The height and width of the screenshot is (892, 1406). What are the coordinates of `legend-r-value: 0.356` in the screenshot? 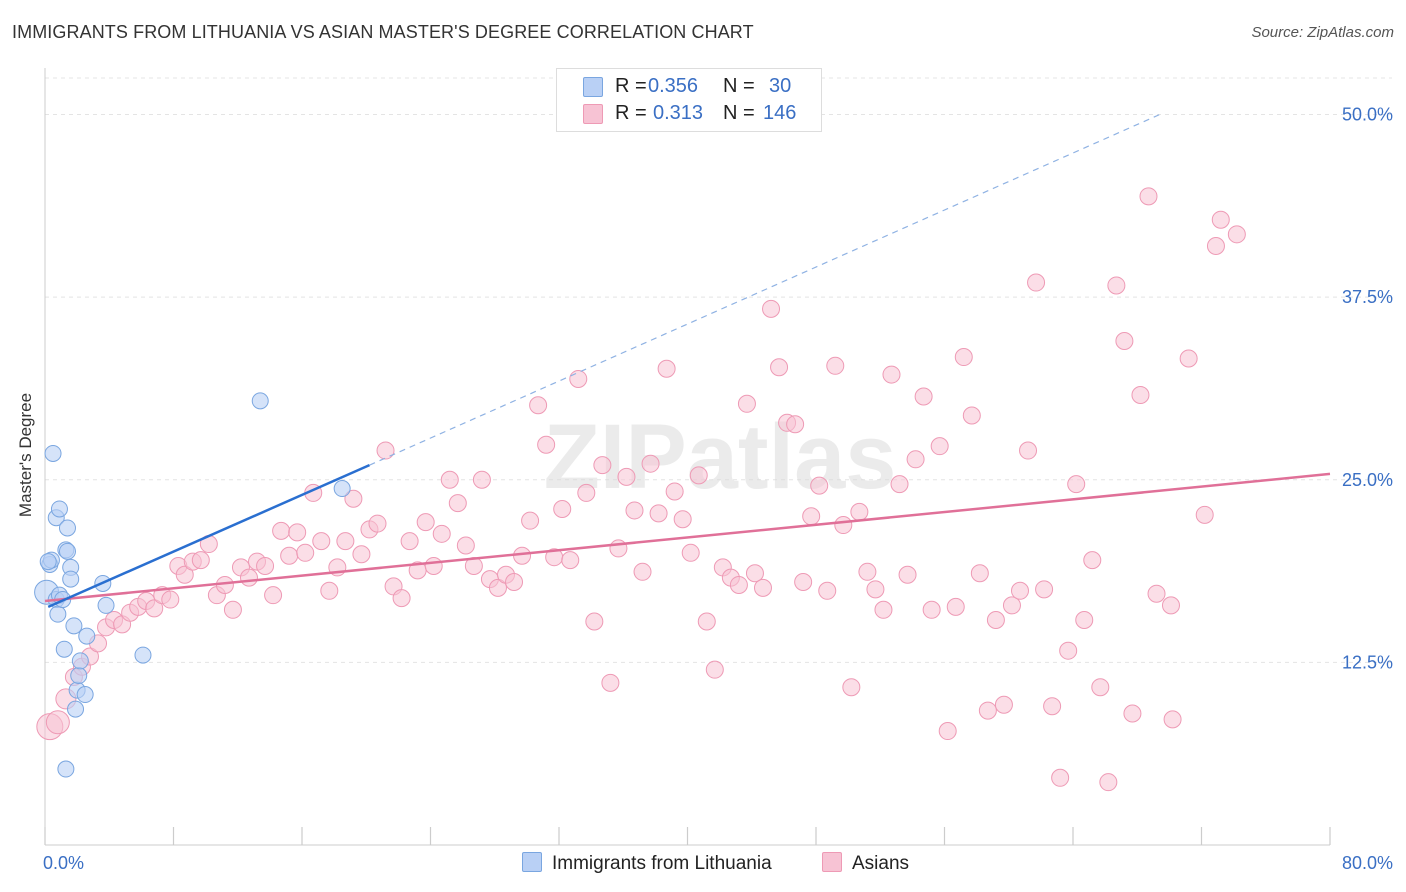 It's located at (673, 86).